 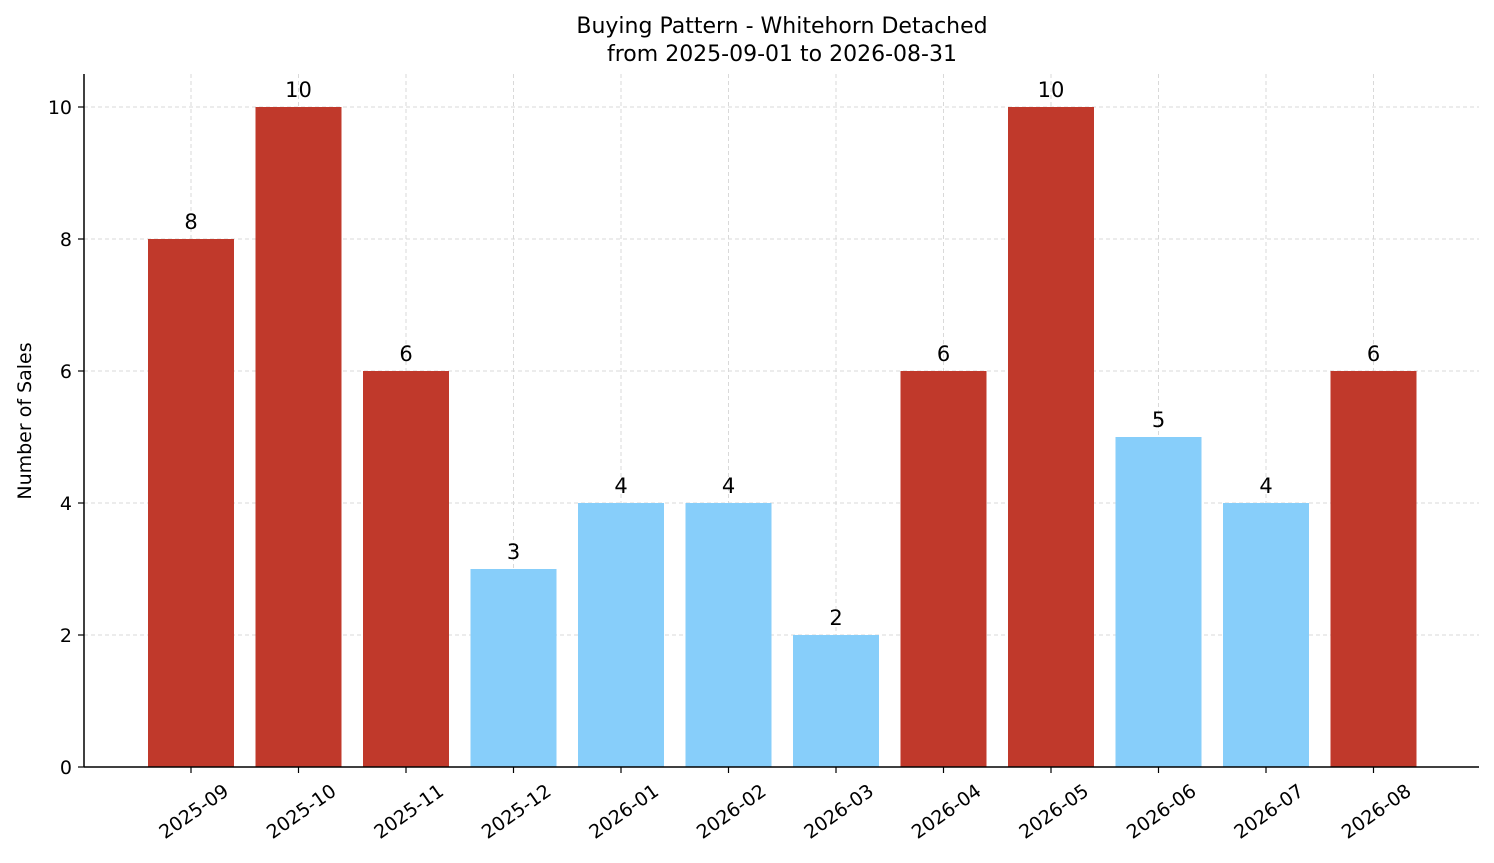 I want to click on value-label-2026-06: 5, so click(x=1158, y=420).